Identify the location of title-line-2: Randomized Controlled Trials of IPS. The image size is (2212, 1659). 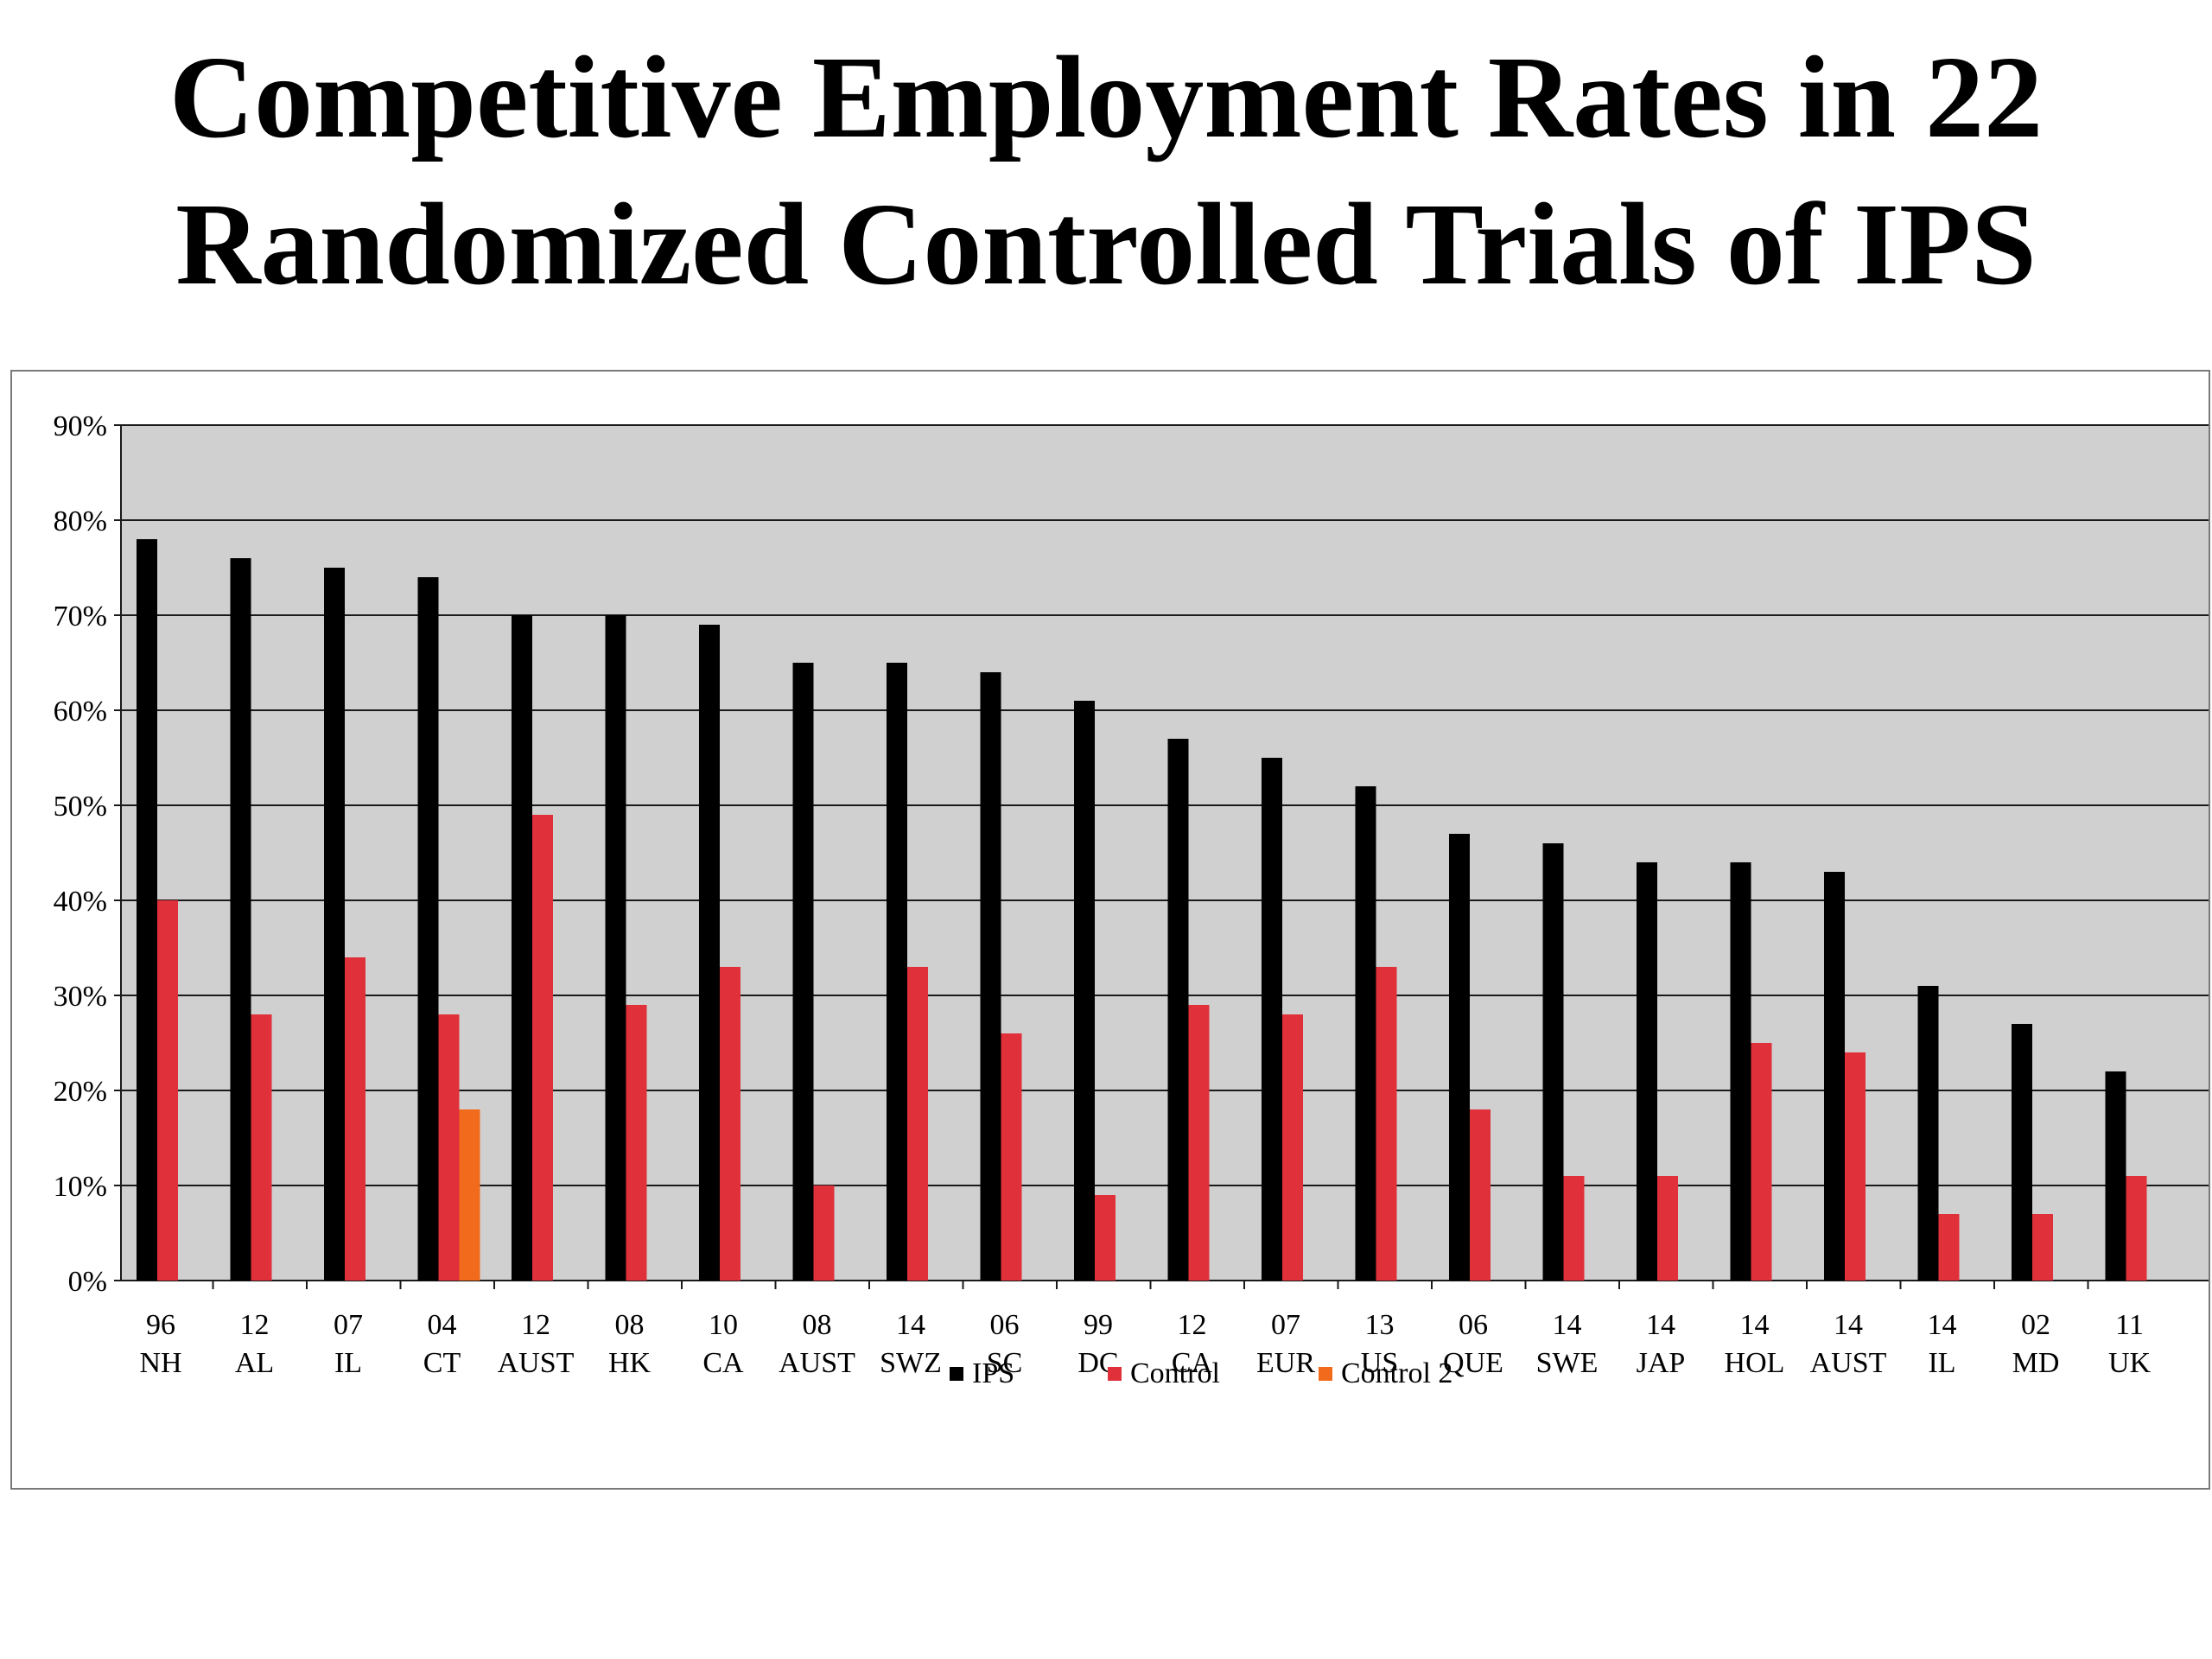
(1106, 244).